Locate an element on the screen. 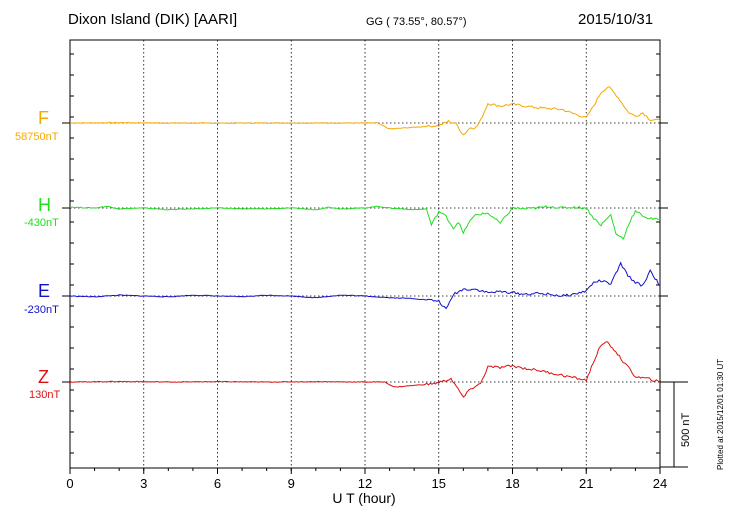  baseline-h: -430nT is located at coordinates (41, 223).